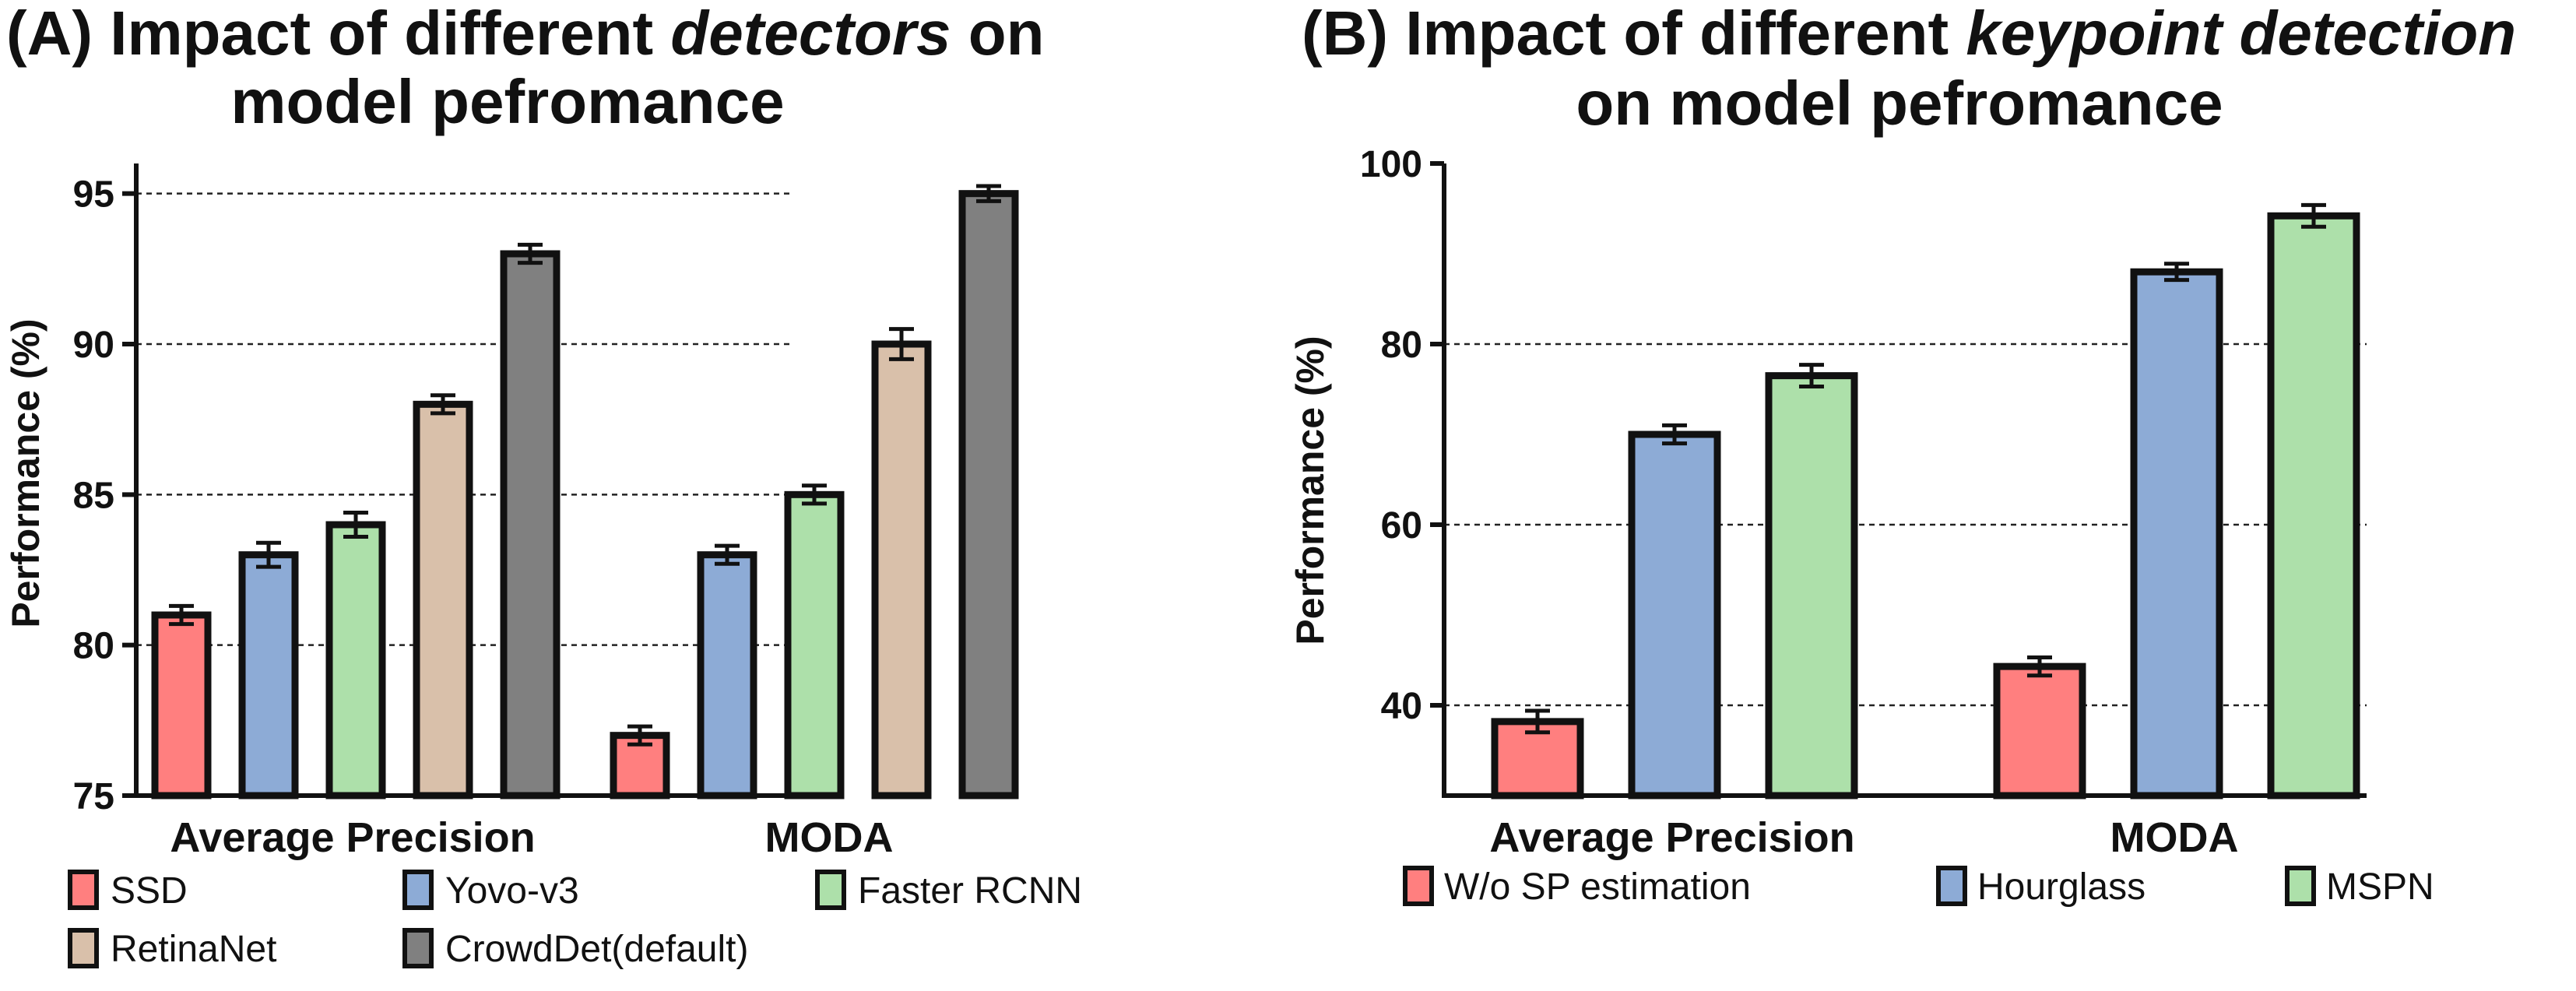 Image resolution: width=2576 pixels, height=991 pixels. I want to click on panel-b-y-tick-label: 40, so click(1402, 706).